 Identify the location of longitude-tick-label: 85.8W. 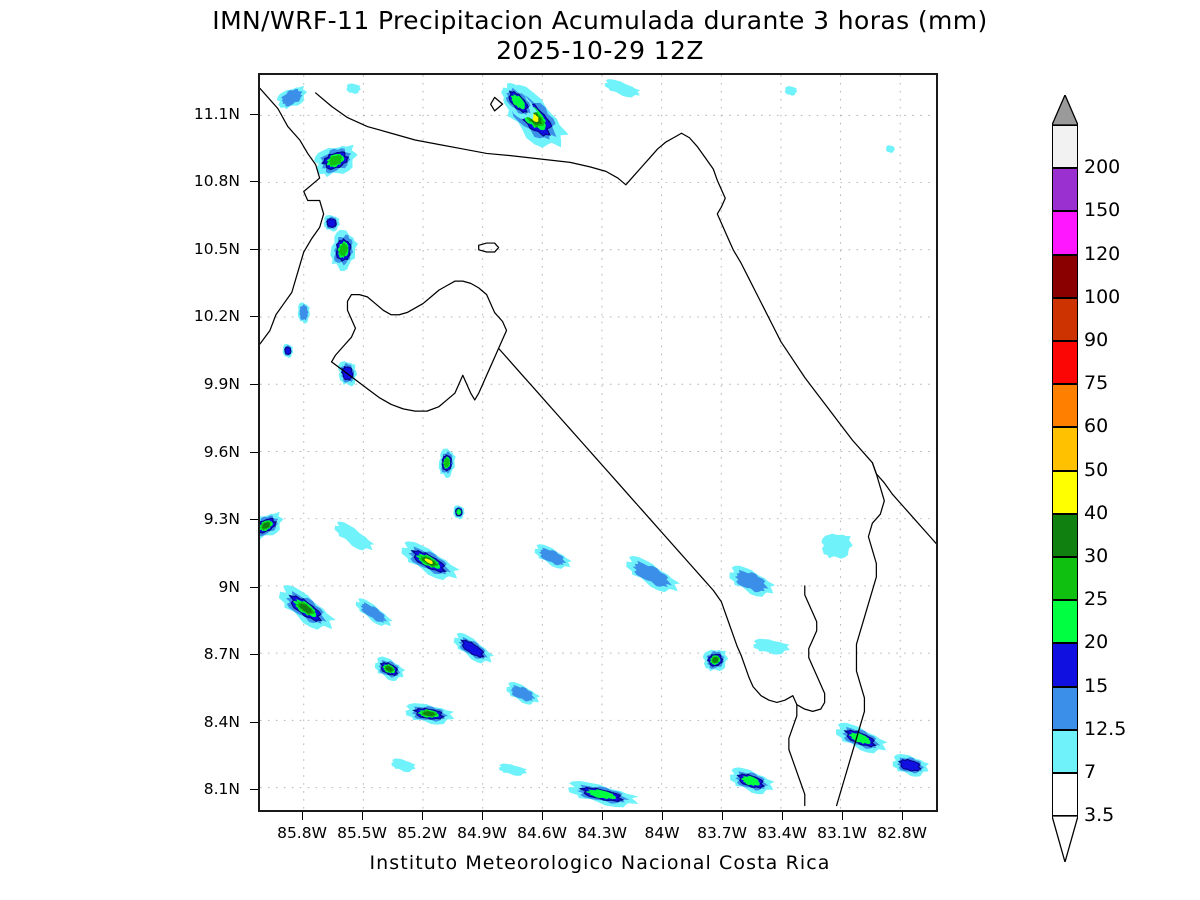
(302, 833).